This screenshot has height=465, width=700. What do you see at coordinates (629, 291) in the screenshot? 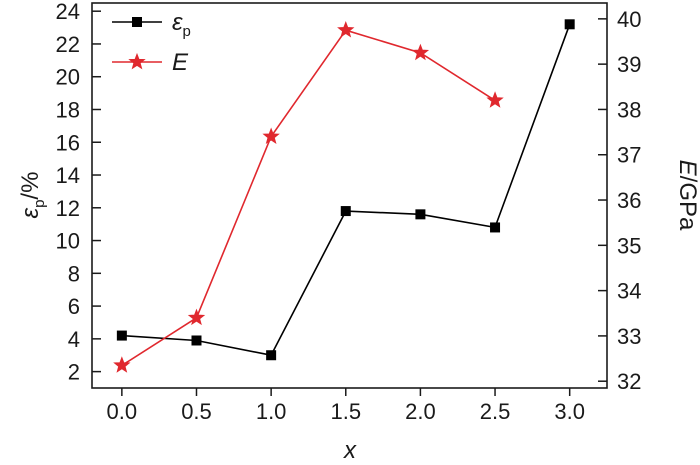
I see `right-tick-label: 34` at bounding box center [629, 291].